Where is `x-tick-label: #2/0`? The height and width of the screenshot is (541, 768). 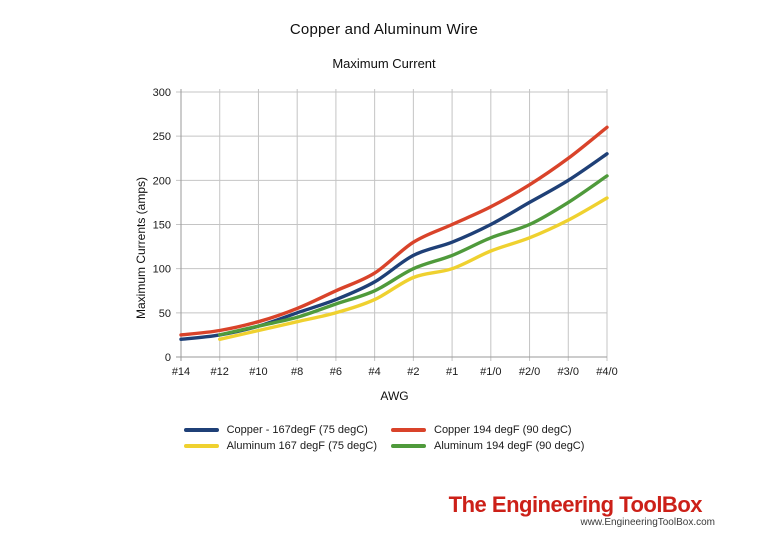
x-tick-label: #2/0 is located at coordinates (529, 372).